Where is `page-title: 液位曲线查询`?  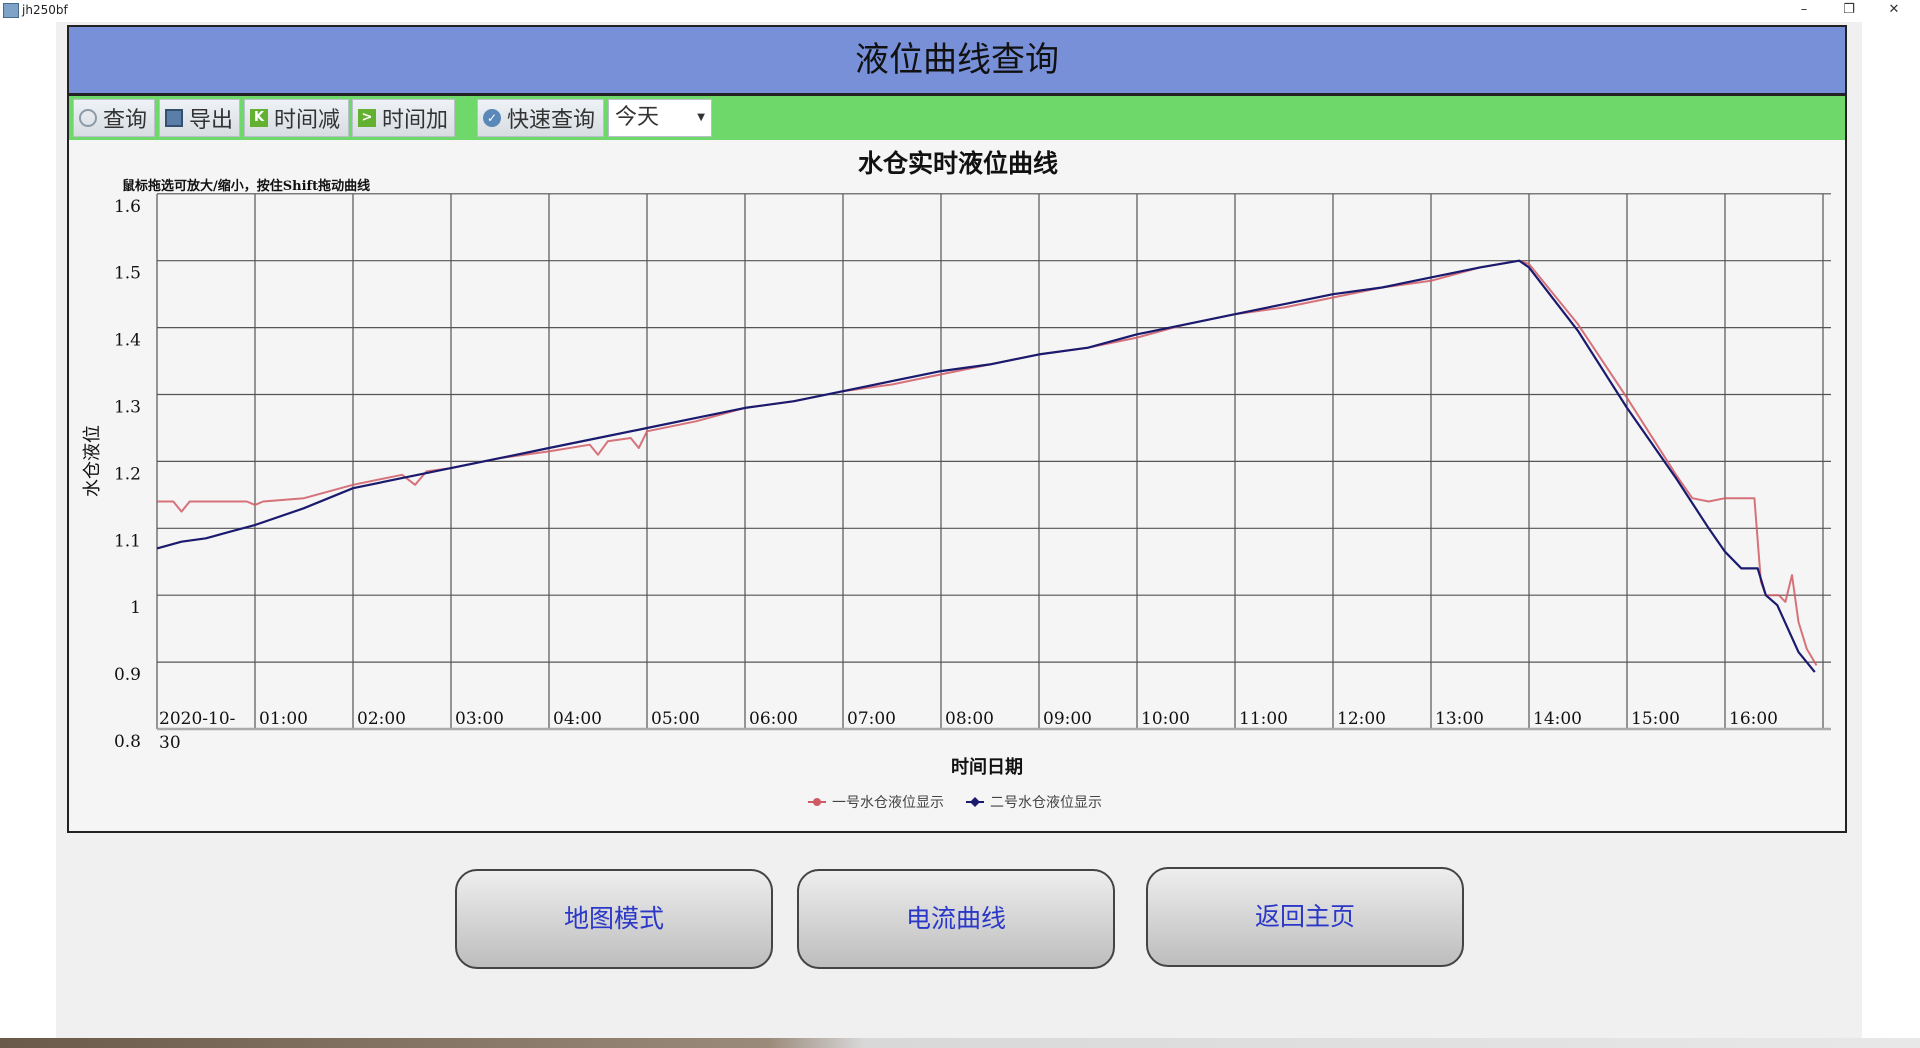
page-title: 液位曲线查询 is located at coordinates (957, 60).